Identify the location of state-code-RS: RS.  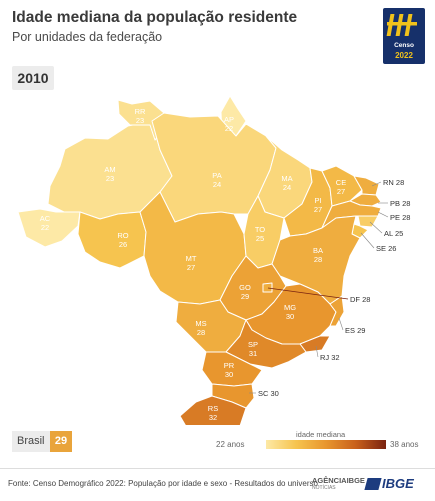
(213, 408).